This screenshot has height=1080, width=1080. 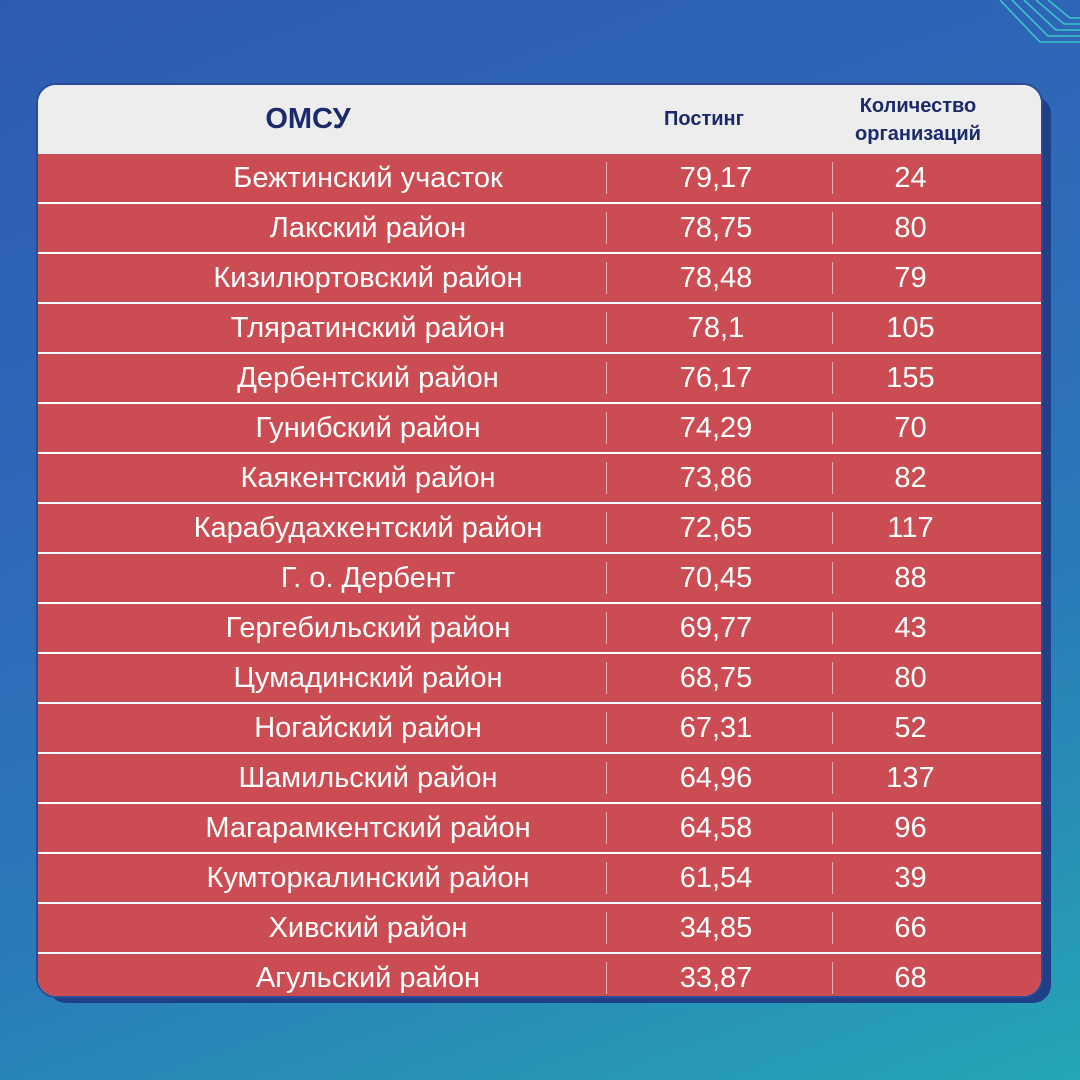 What do you see at coordinates (368, 727) in the screenshot?
I see `cell-omsu-name: Ногайский район` at bounding box center [368, 727].